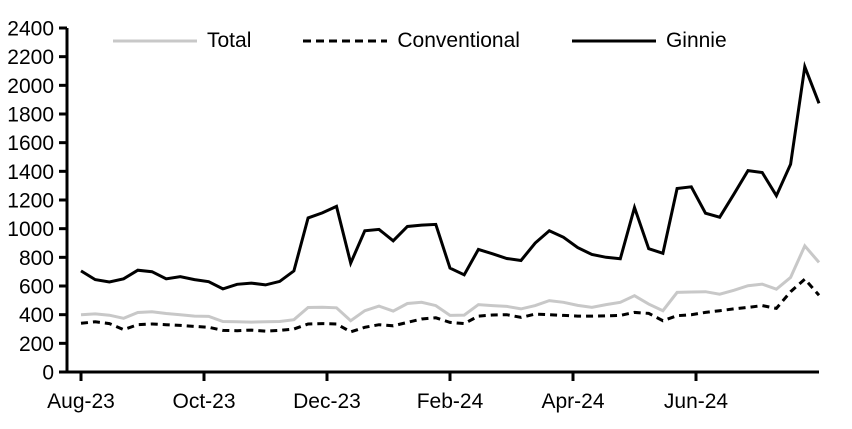 This screenshot has height=429, width=852. What do you see at coordinates (30, 86) in the screenshot?
I see `y-tick-label: 2000` at bounding box center [30, 86].